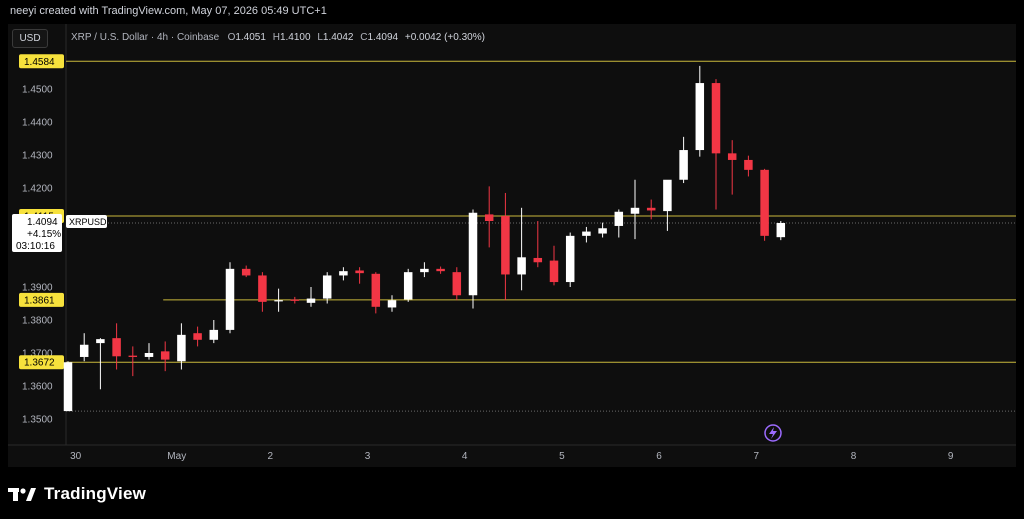  Describe the element at coordinates (76, 456) in the screenshot. I see `x-tick-label: 30` at that location.